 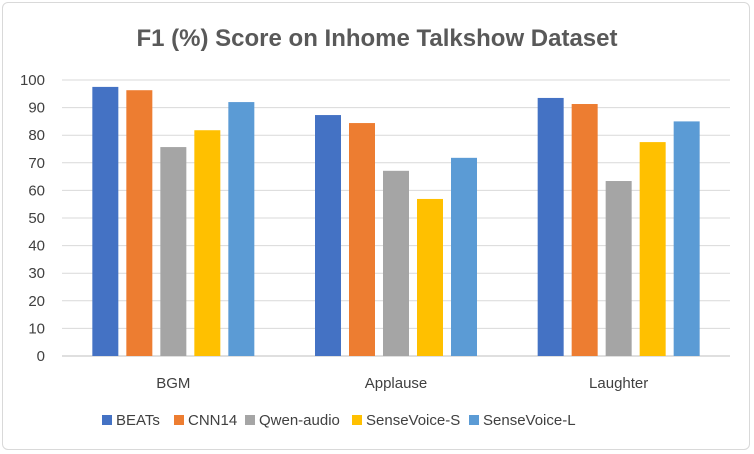 I want to click on y-tick-label: 10, so click(x=36, y=328).